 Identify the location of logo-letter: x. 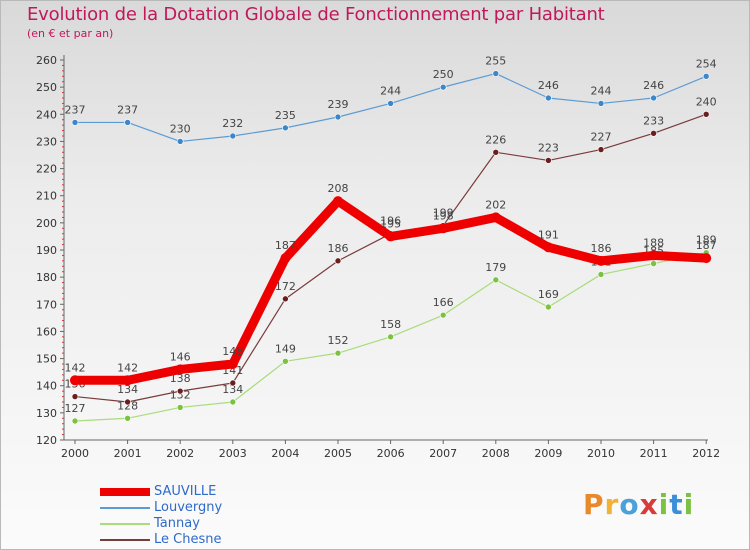
(649, 504).